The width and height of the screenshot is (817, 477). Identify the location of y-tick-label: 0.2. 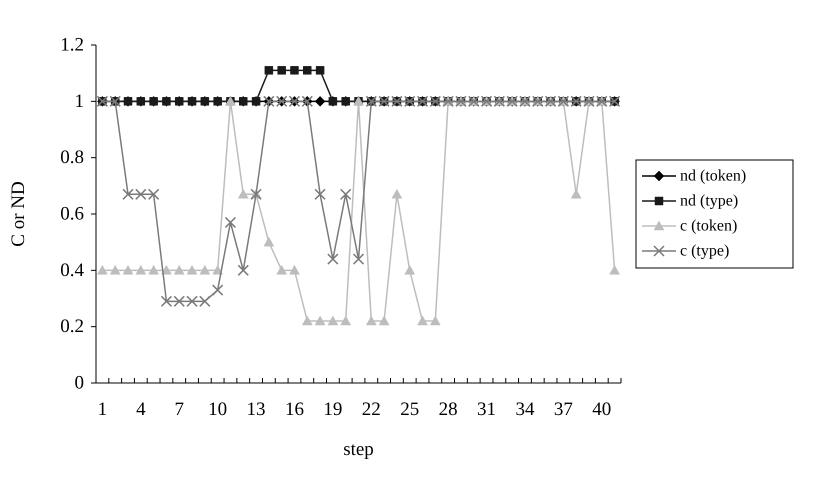
(72, 327).